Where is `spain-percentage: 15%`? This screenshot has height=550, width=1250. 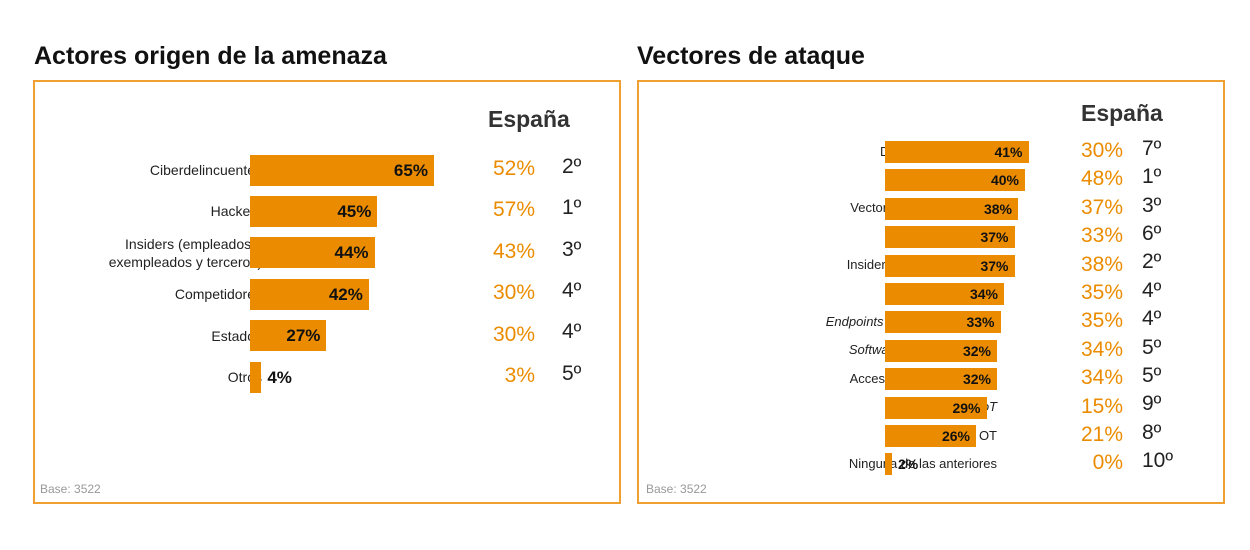
spain-percentage: 15% is located at coordinates (1101, 406).